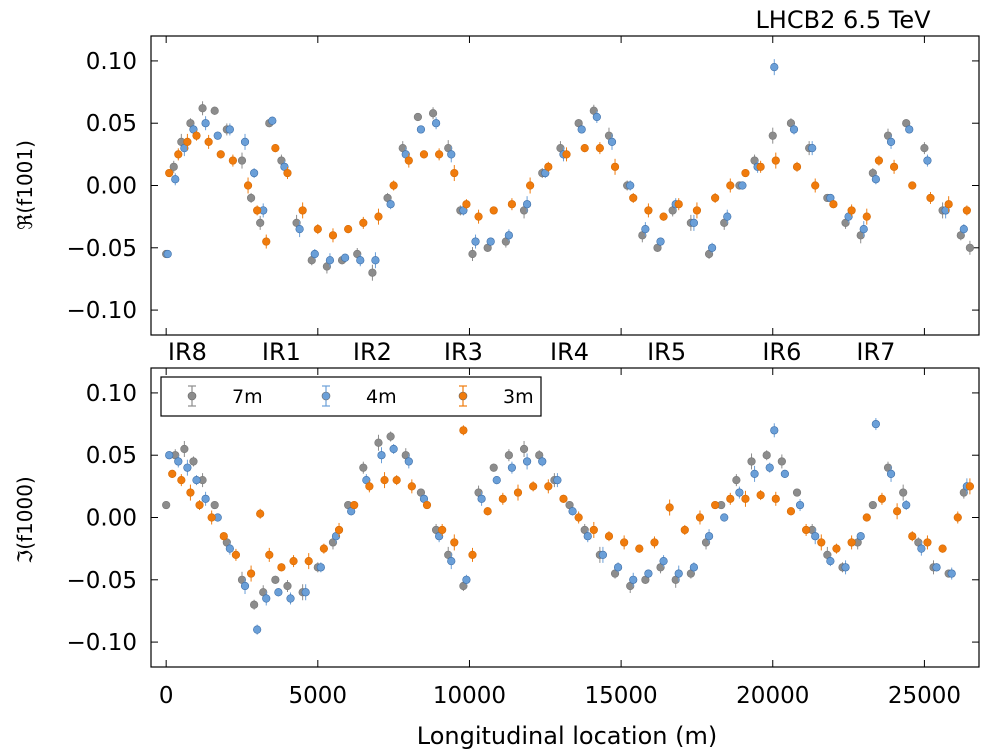 The image size is (982, 755). Describe the element at coordinates (772, 696) in the screenshot. I see `x-tick-label: 20000` at that location.